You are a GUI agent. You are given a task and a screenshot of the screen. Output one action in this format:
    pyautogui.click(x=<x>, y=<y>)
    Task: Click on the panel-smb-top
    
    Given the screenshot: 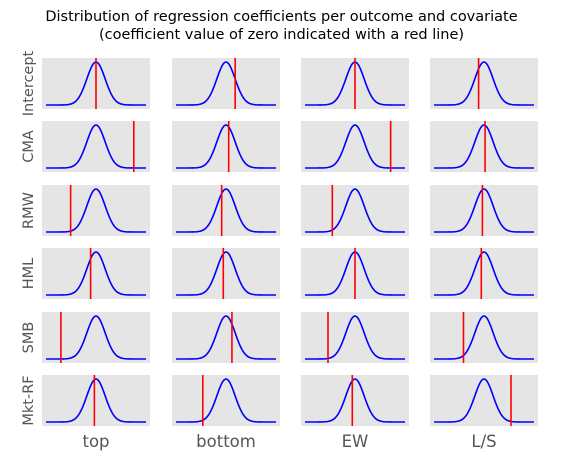 What is the action you would take?
    pyautogui.click(x=96, y=337)
    